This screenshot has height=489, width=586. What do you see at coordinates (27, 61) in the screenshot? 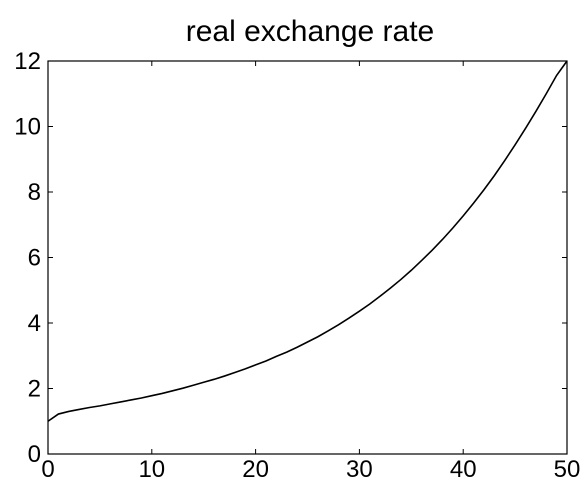
I see `y-tick-label: 12` at bounding box center [27, 61].